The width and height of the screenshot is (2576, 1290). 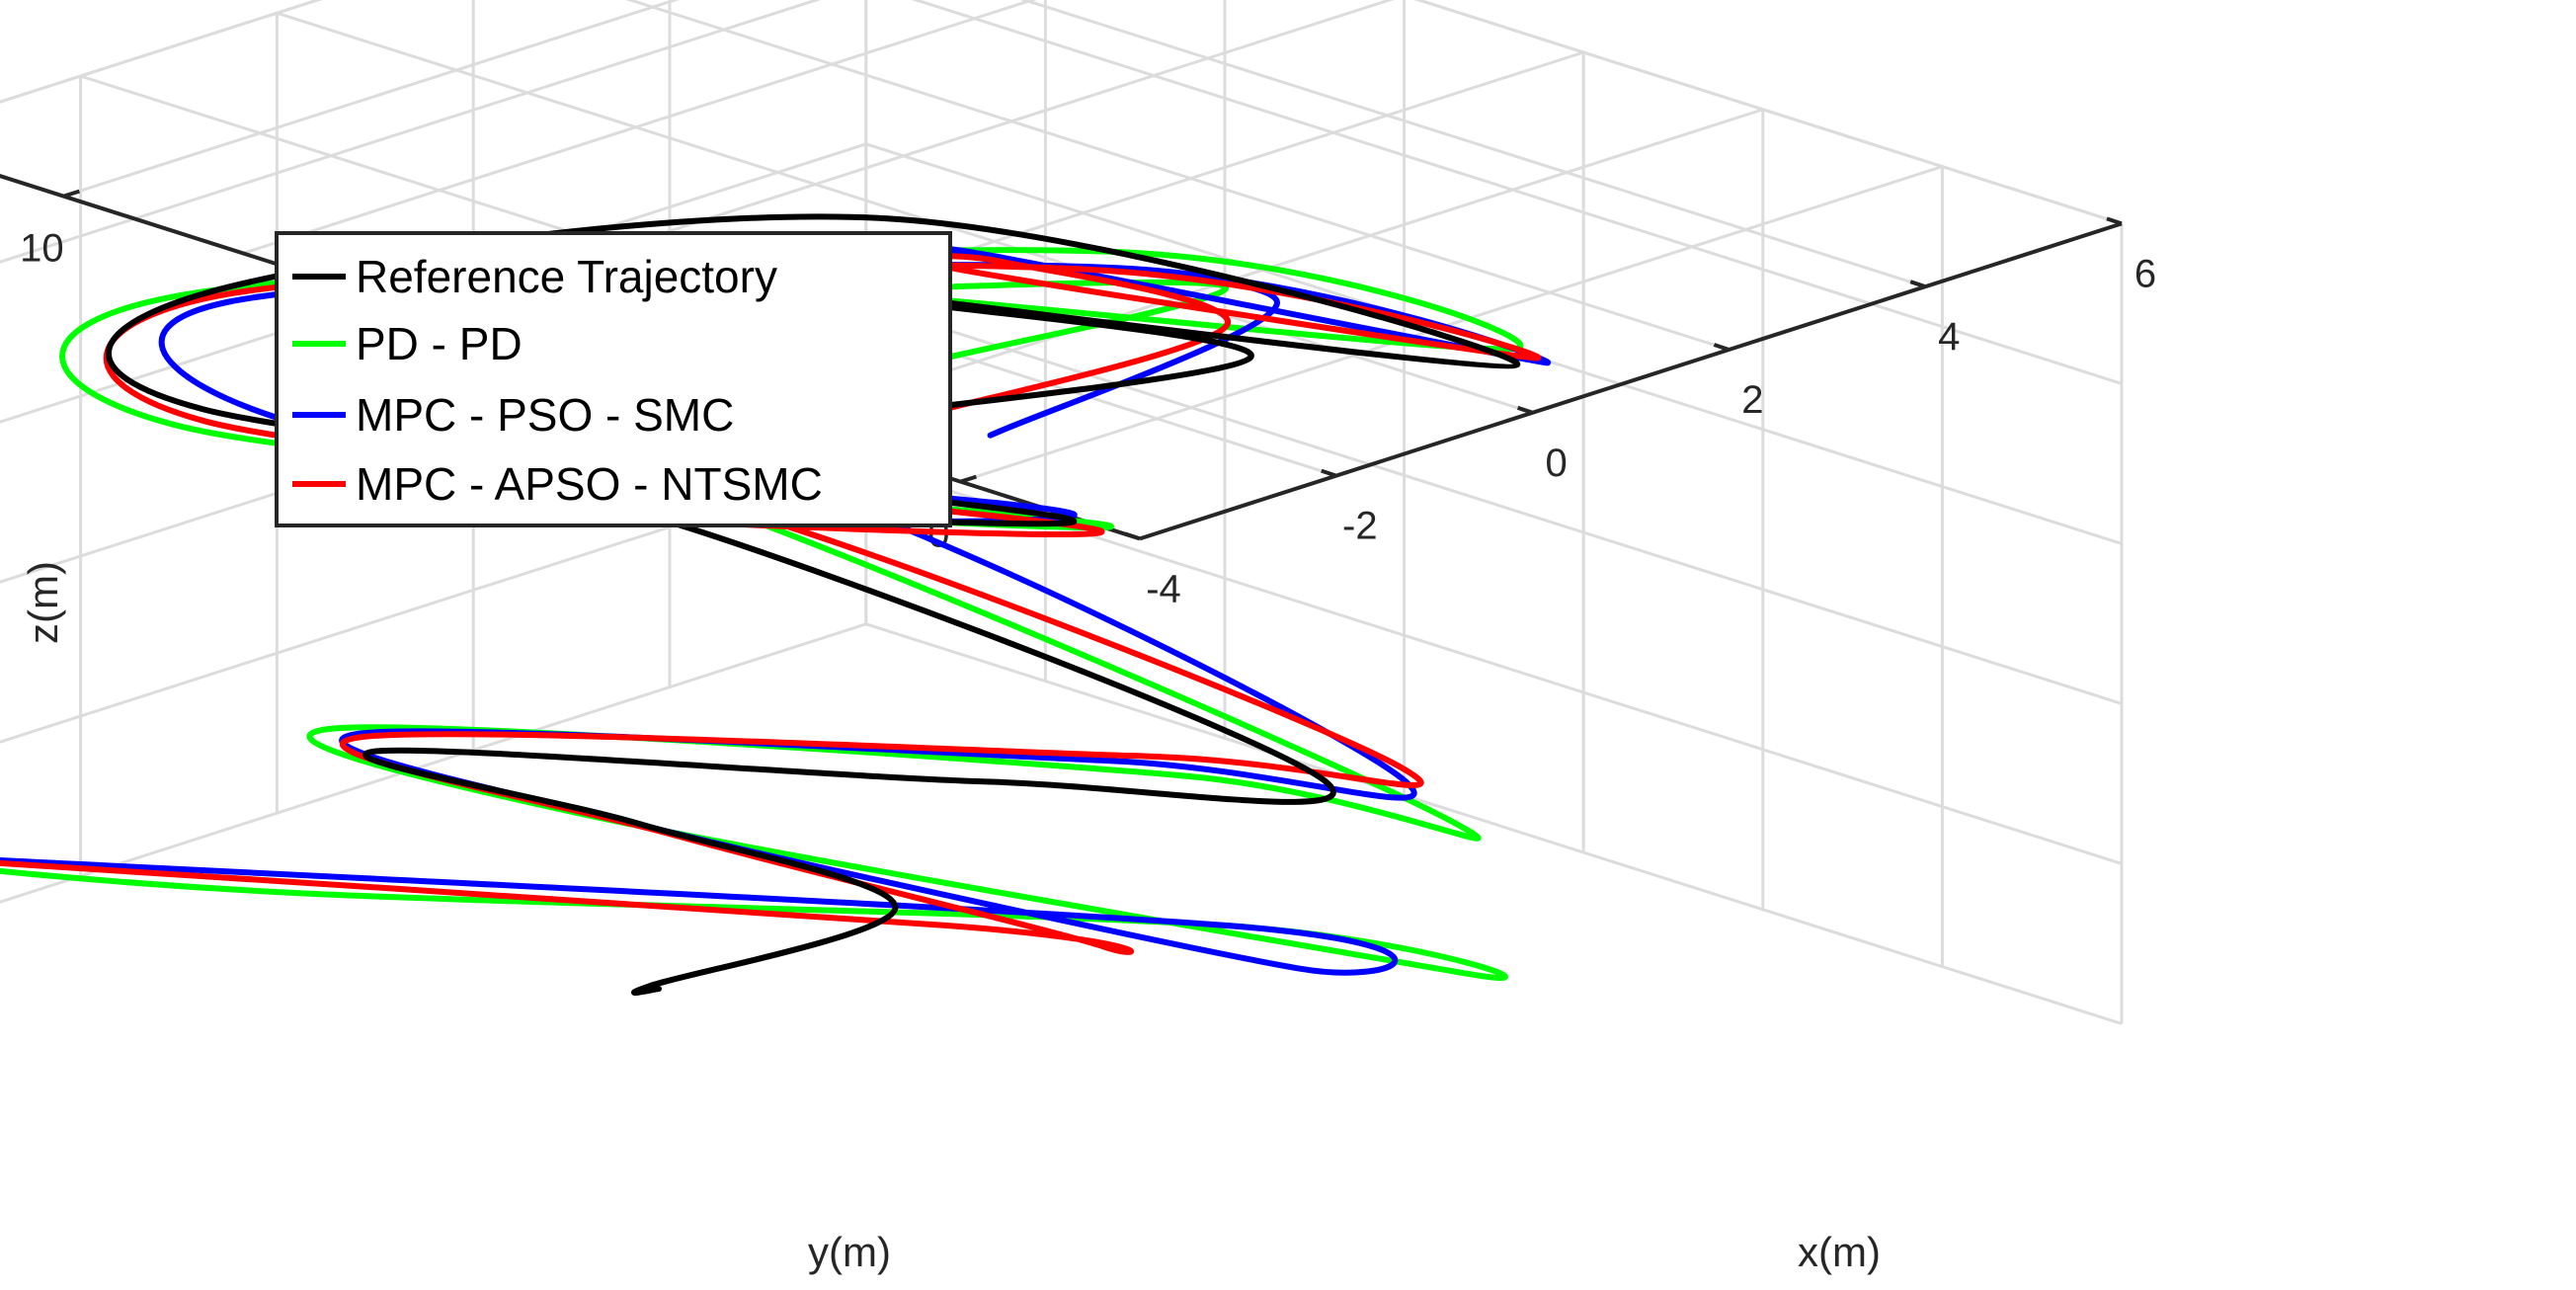 I want to click on x-axis-label: x(m), so click(x=1839, y=1252).